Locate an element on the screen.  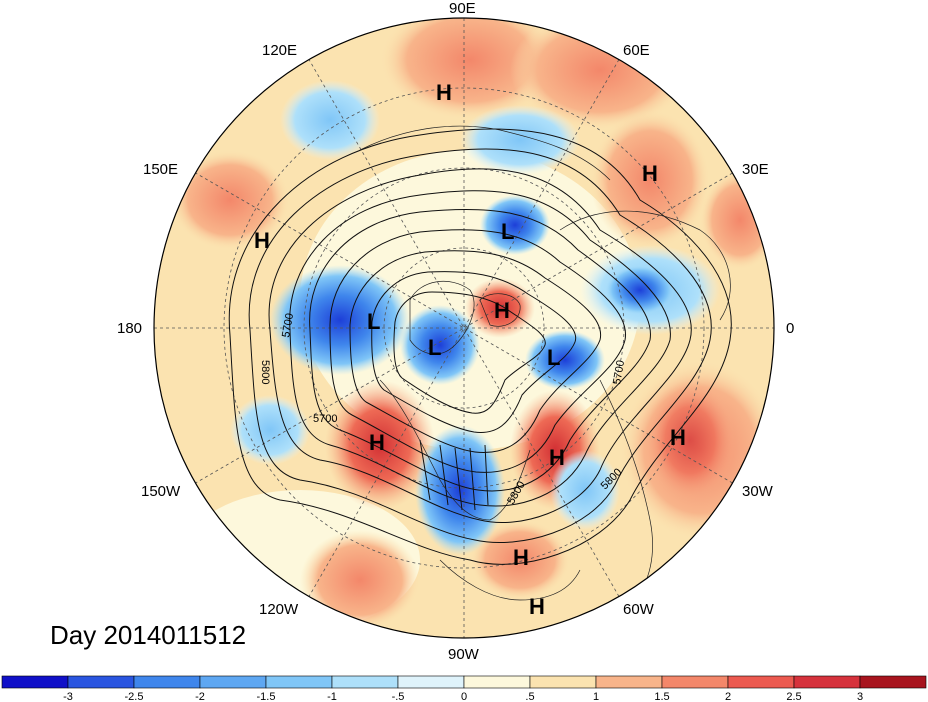
longitude-label: 30E is located at coordinates (755, 169).